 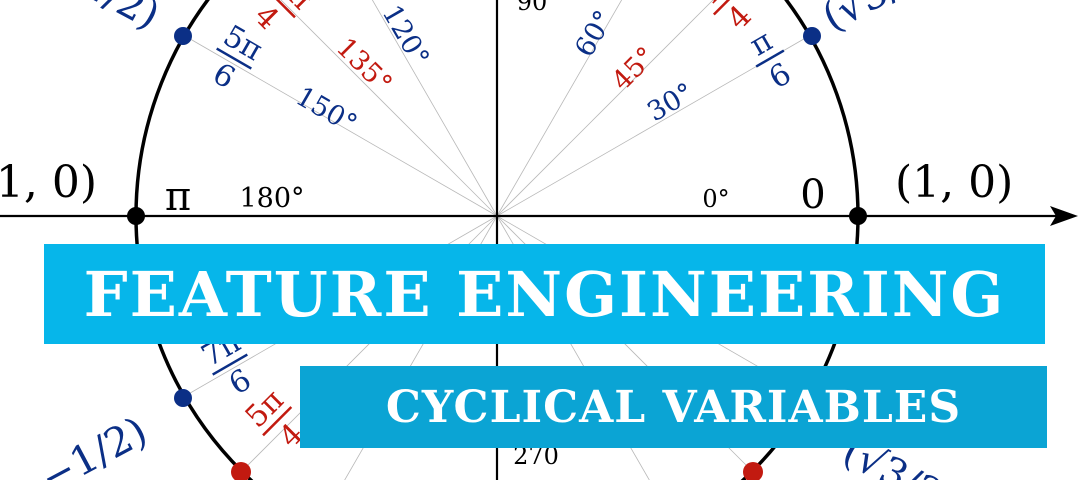 What do you see at coordinates (532, 8) in the screenshot?
I see `label-90-degrees: 90` at bounding box center [532, 8].